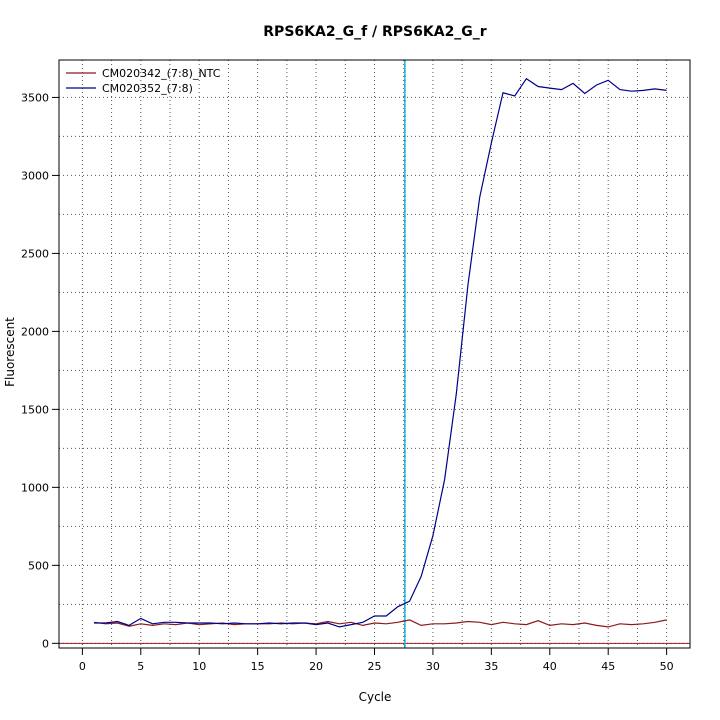 The width and height of the screenshot is (720, 720). Describe the element at coordinates (82, 666) in the screenshot. I see `x-tick-label: 0` at that location.